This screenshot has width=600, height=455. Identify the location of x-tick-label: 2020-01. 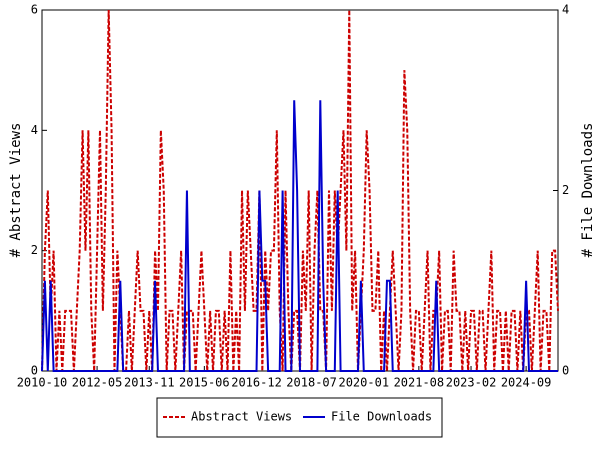
(363, 383).